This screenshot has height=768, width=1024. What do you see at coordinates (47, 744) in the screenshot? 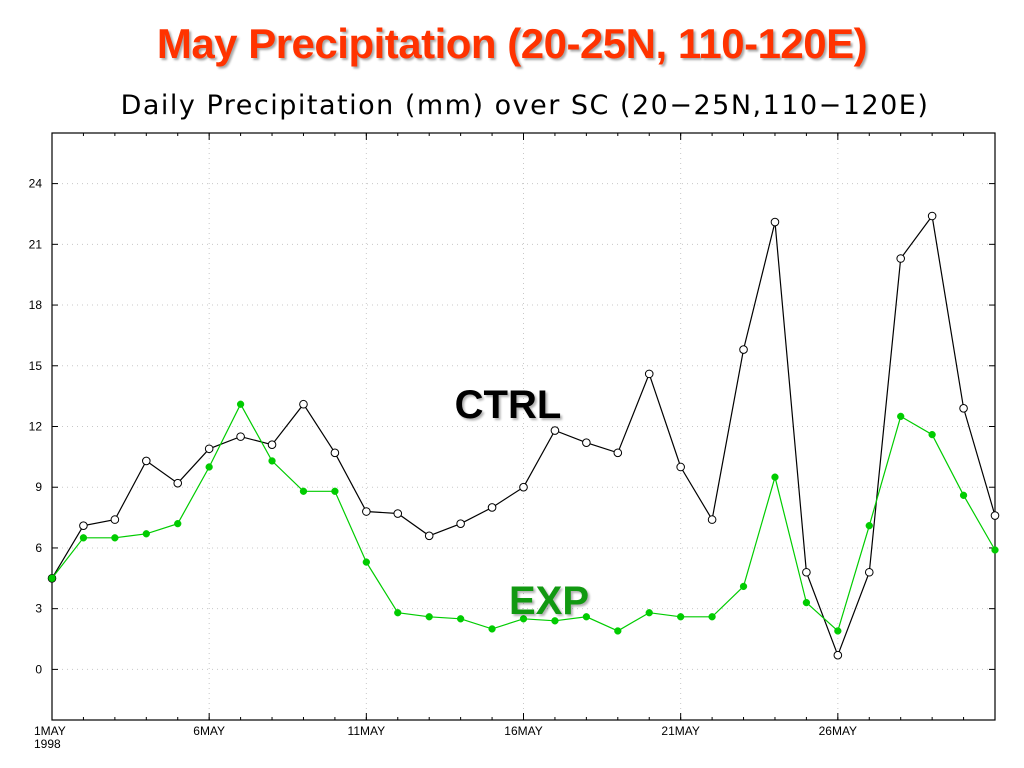
I see `x-tick-sublabel: 1998` at bounding box center [47, 744].